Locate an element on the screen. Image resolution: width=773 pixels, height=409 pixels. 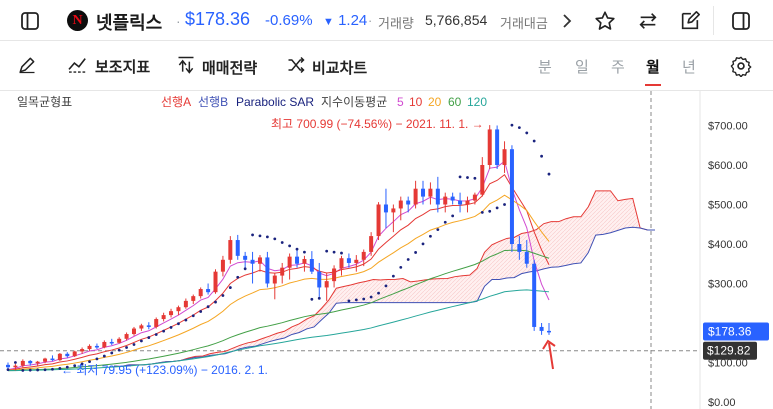
period-month-tab: 월 is located at coordinates (653, 67).